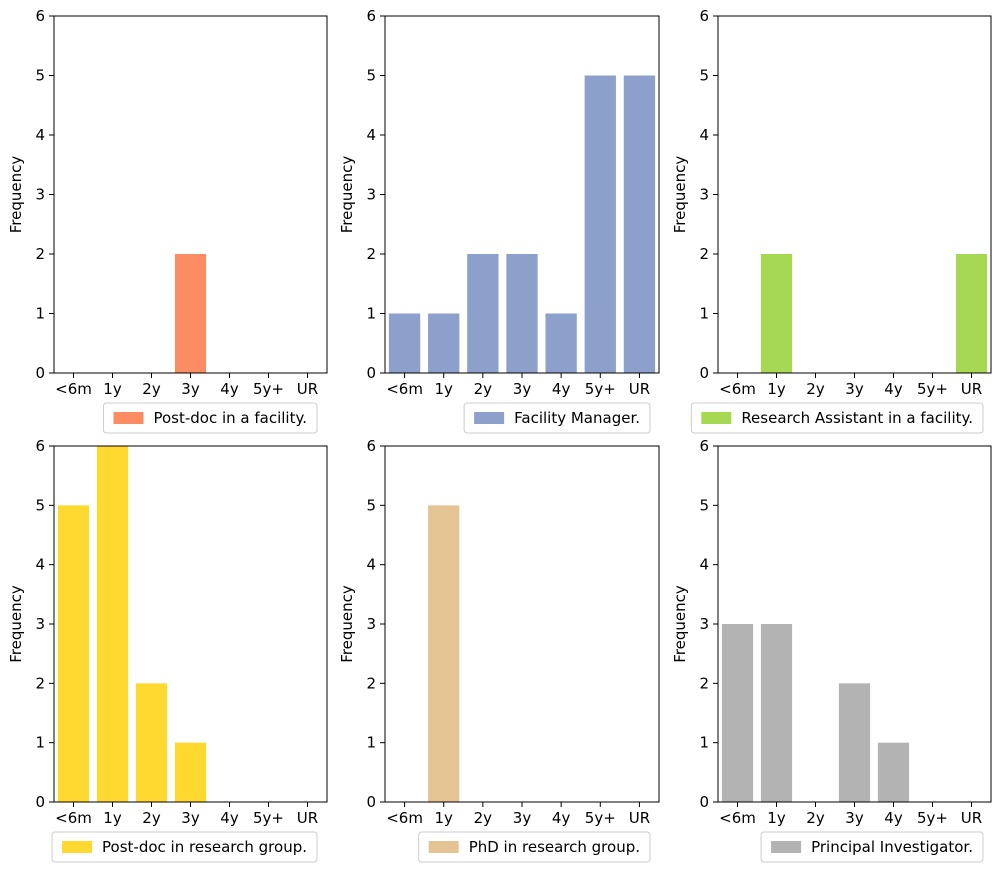 The image size is (1000, 871). What do you see at coordinates (854, 194) in the screenshot?
I see `axes-frame` at bounding box center [854, 194].